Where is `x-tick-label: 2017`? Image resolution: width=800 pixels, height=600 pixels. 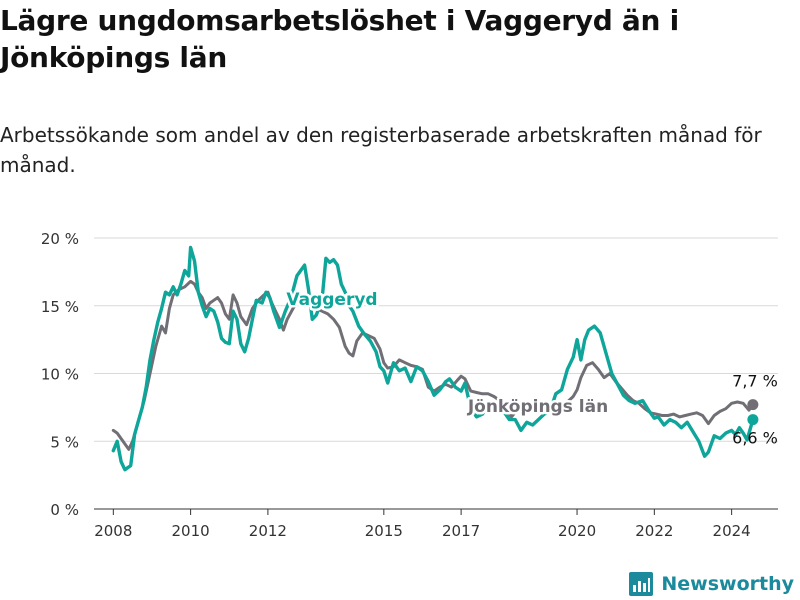 x-tick-label: 2017 is located at coordinates (461, 531).